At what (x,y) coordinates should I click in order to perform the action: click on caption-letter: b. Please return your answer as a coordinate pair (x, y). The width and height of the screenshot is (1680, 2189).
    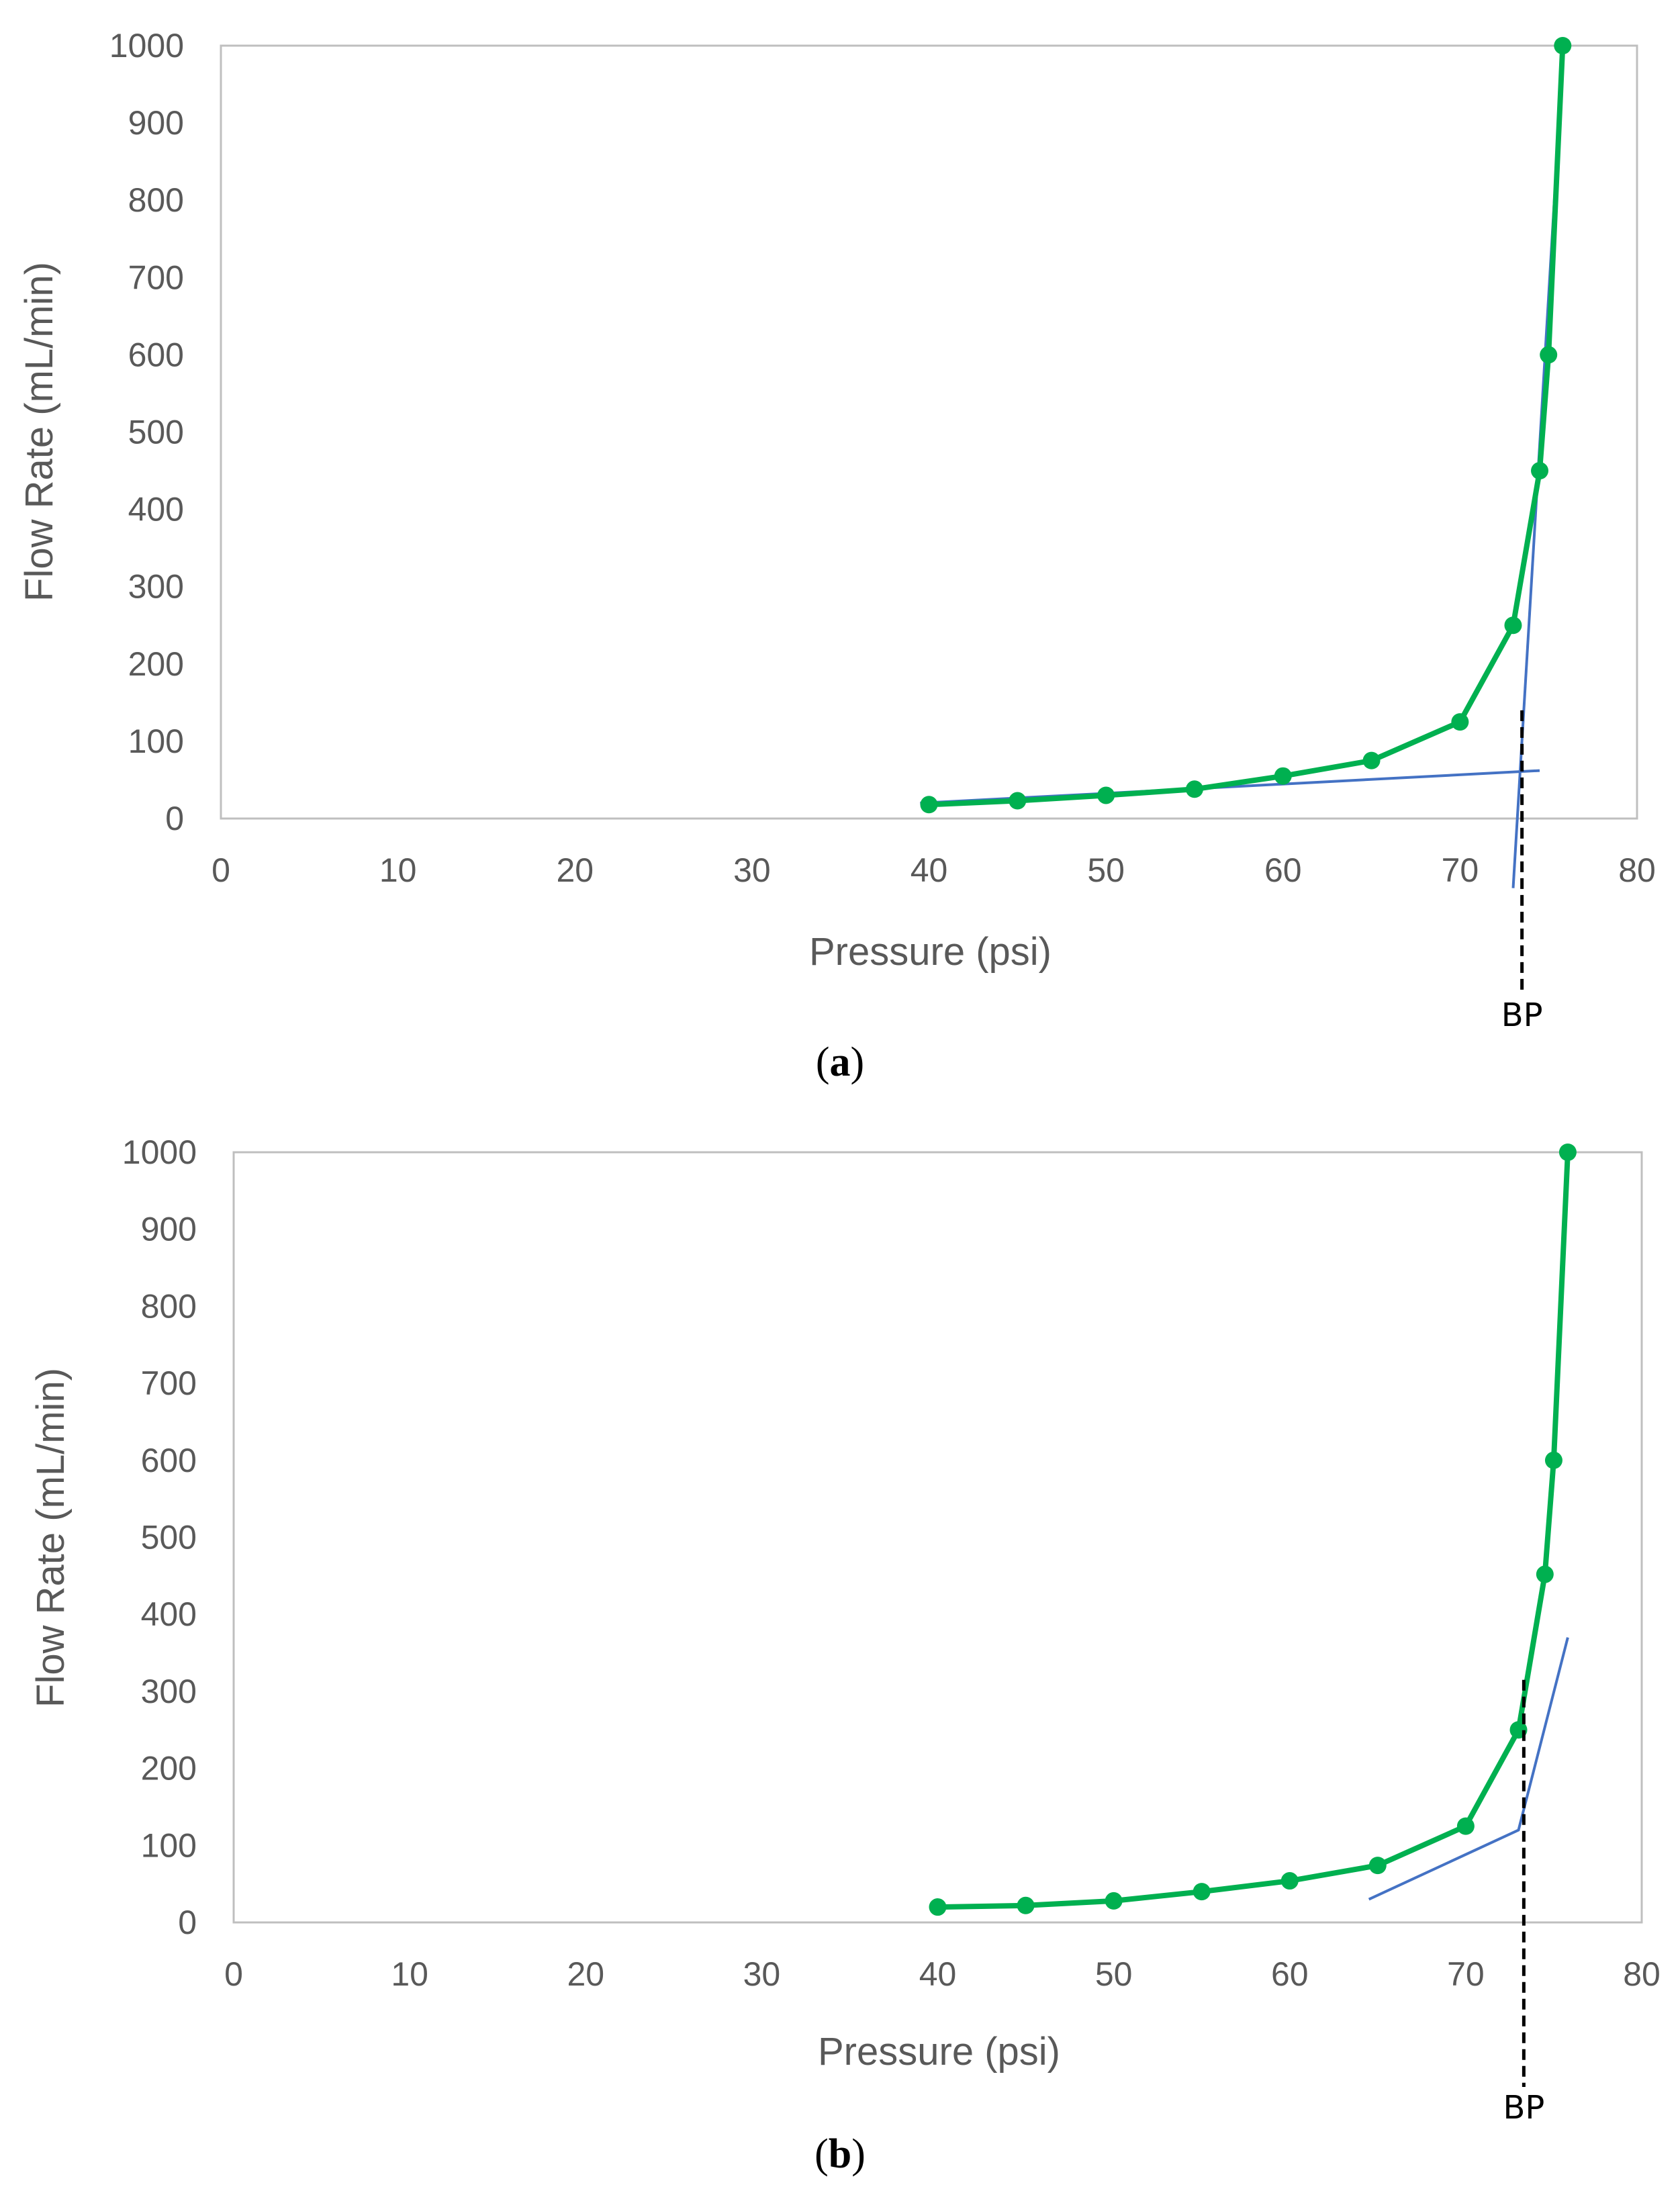
    Looking at the image, I should click on (840, 2154).